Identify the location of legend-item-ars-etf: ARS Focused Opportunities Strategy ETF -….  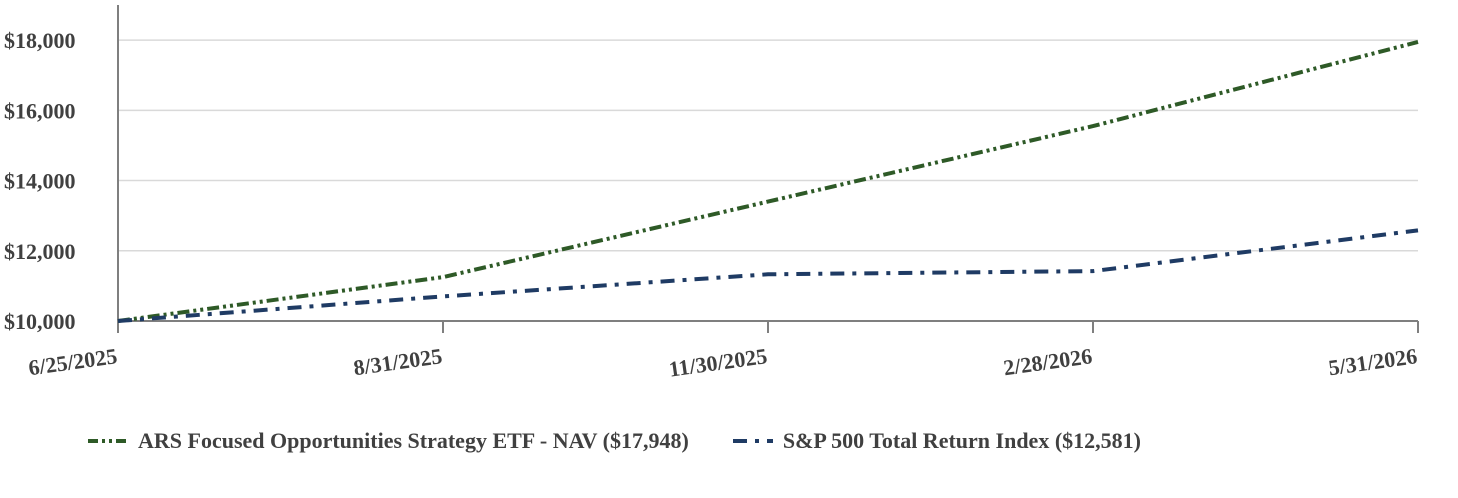
(388, 441).